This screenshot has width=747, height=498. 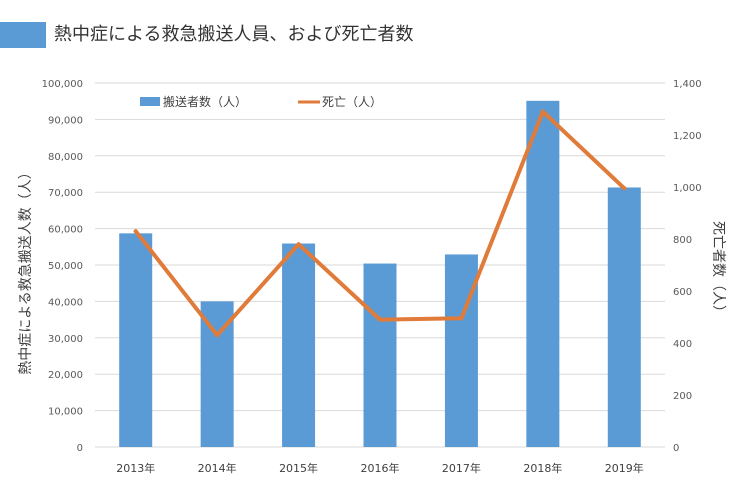 I want to click on right-axis-ticks: 0 200 400 600 800 1,000 1,200 1,400, so click(x=687, y=266).